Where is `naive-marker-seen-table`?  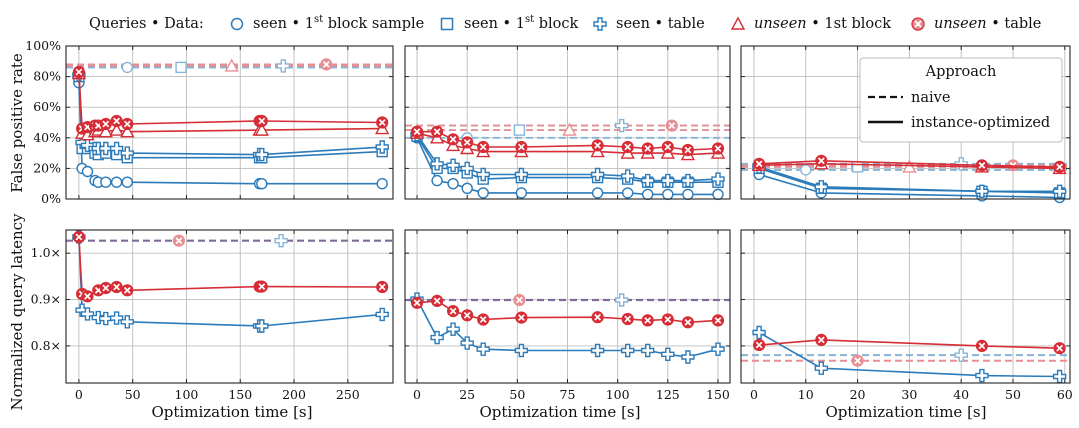 naive-marker-seen-table is located at coordinates (622, 125).